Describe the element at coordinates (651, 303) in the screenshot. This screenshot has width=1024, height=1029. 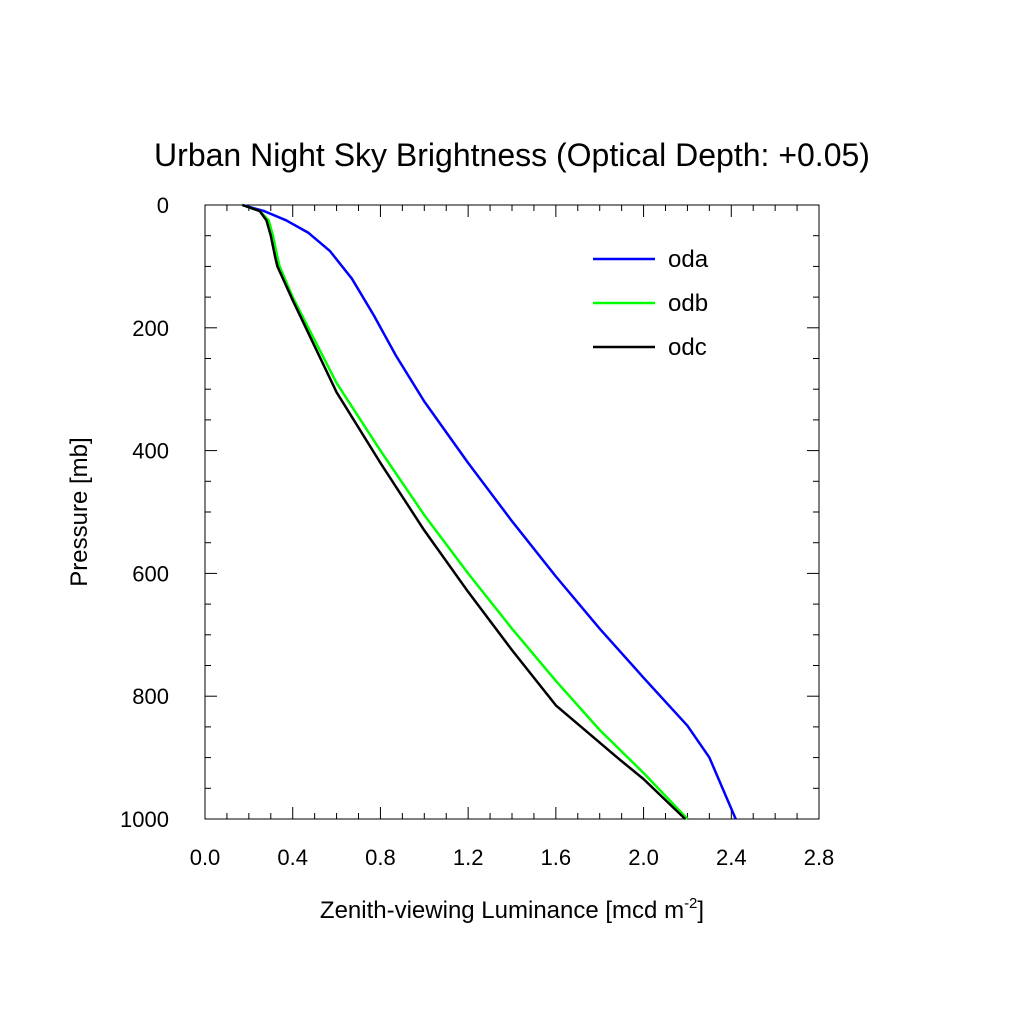
I see `legend: oda odb odc` at that location.